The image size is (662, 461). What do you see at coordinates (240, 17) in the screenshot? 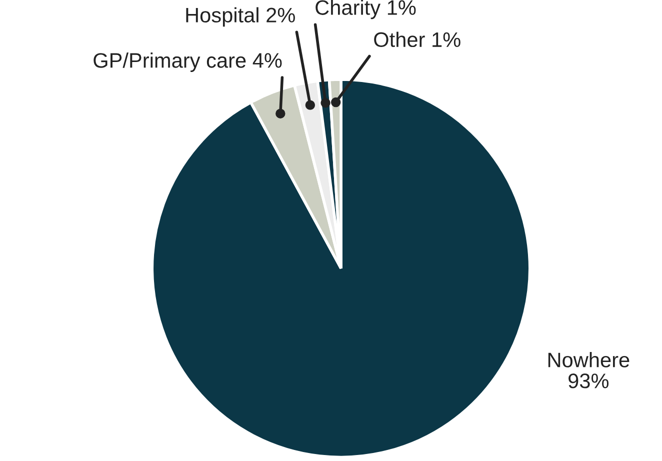
I see `slice-label: Hospital 2%` at bounding box center [240, 17].